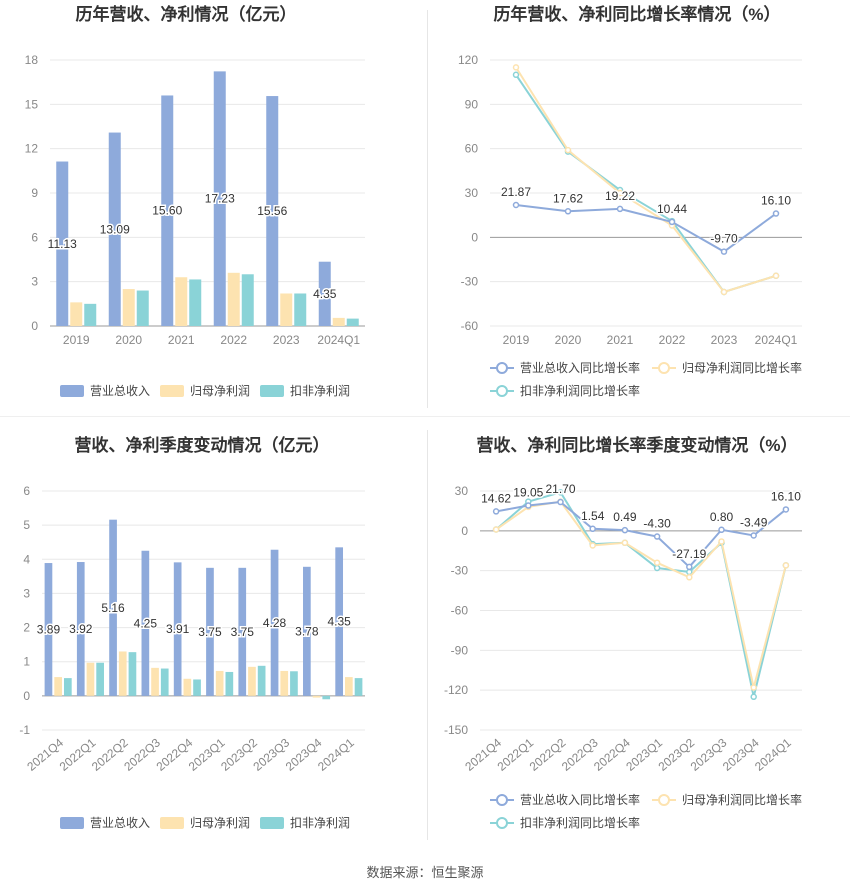  I want to click on y-tick-label: 30, so click(462, 491).